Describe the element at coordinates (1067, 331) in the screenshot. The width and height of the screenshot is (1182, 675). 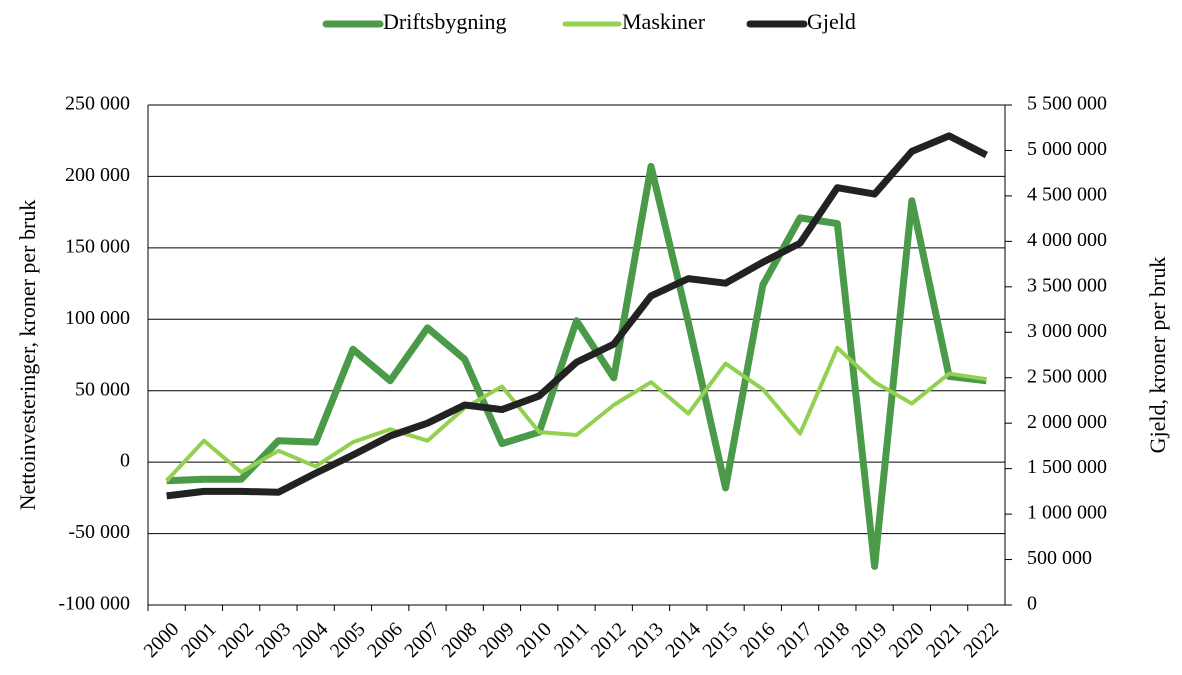
I see `y2-tick-label: 3 000 000` at that location.